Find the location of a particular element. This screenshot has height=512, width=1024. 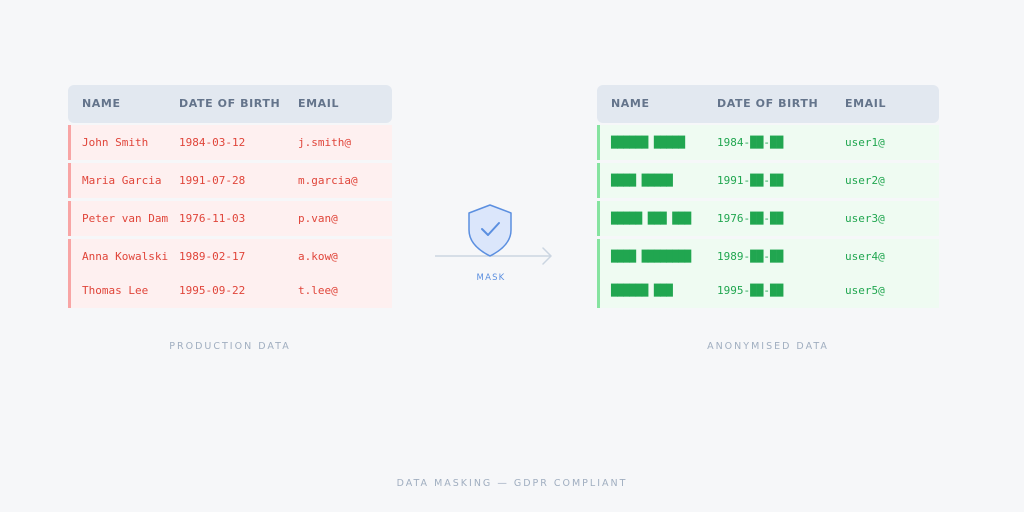

table-row: Peter van Dam 1976-11-03 p.van@ is located at coordinates (230, 218).